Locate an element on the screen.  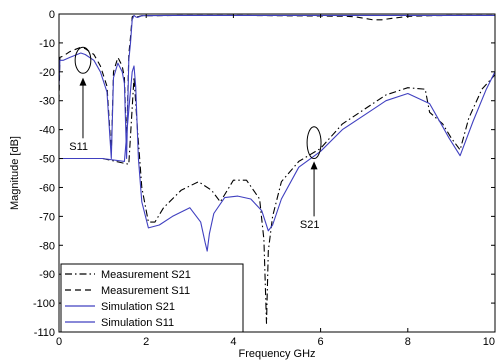
x-tick-label: 0 is located at coordinates (59, 342).